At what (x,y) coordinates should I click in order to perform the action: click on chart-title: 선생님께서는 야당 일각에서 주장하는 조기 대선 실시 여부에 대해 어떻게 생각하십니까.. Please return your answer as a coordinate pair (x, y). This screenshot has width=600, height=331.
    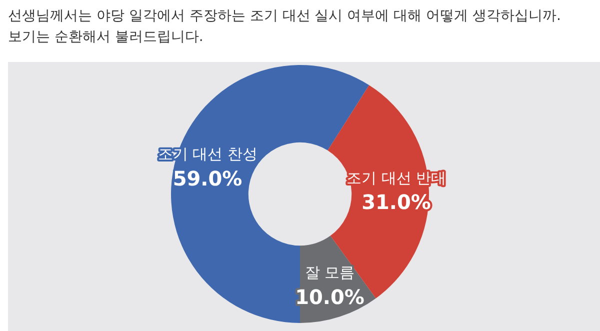
    Looking at the image, I should click on (284, 16).